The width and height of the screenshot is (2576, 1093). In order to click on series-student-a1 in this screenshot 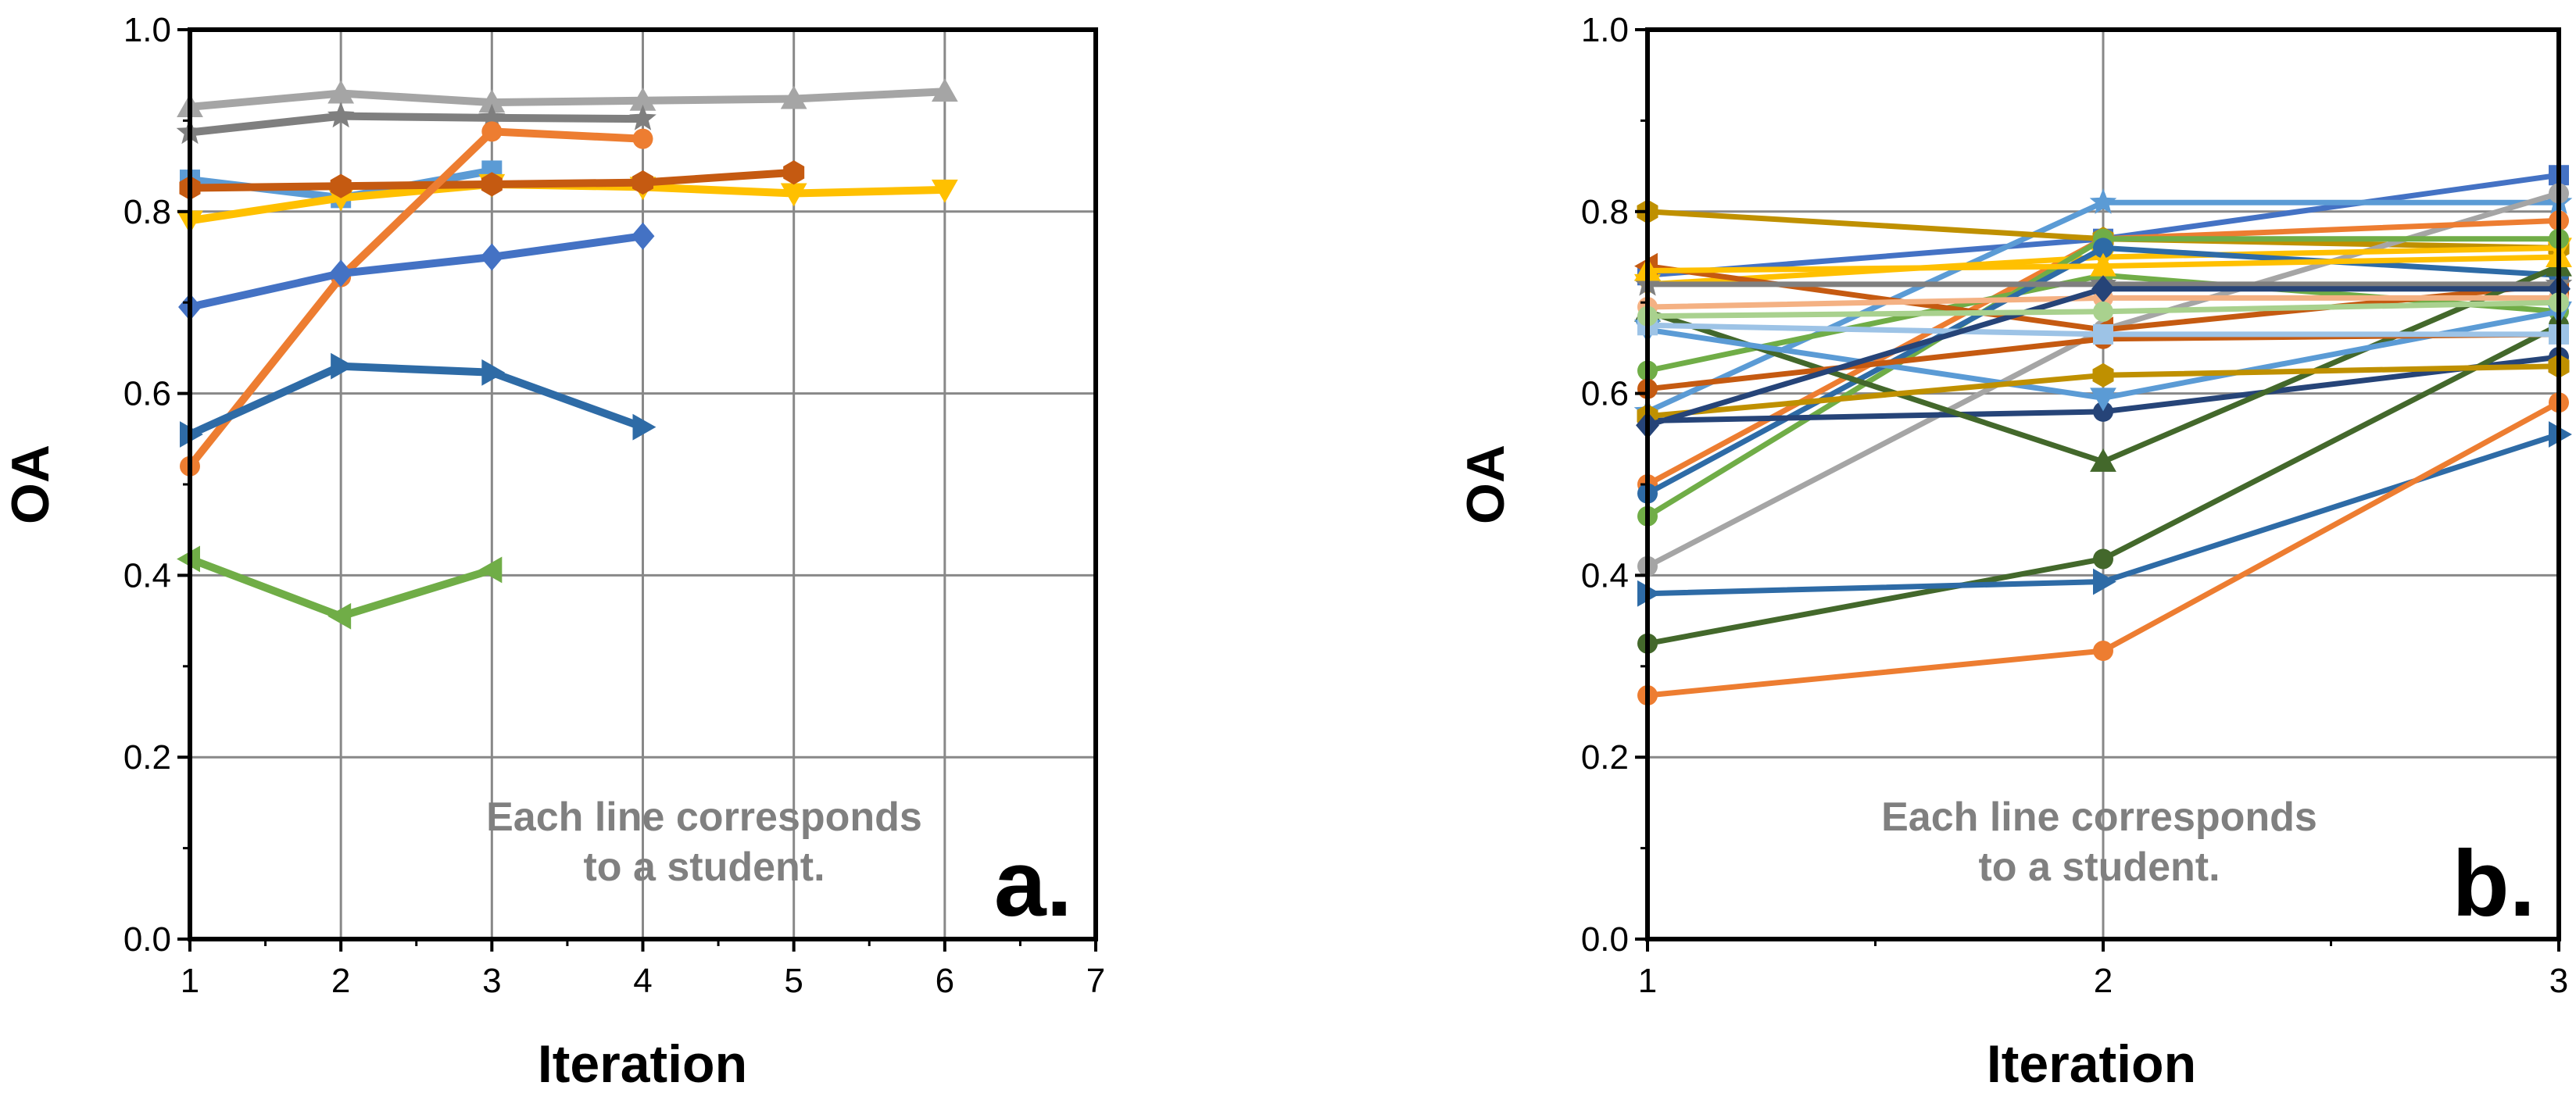, I will do `click(567, 98)`.